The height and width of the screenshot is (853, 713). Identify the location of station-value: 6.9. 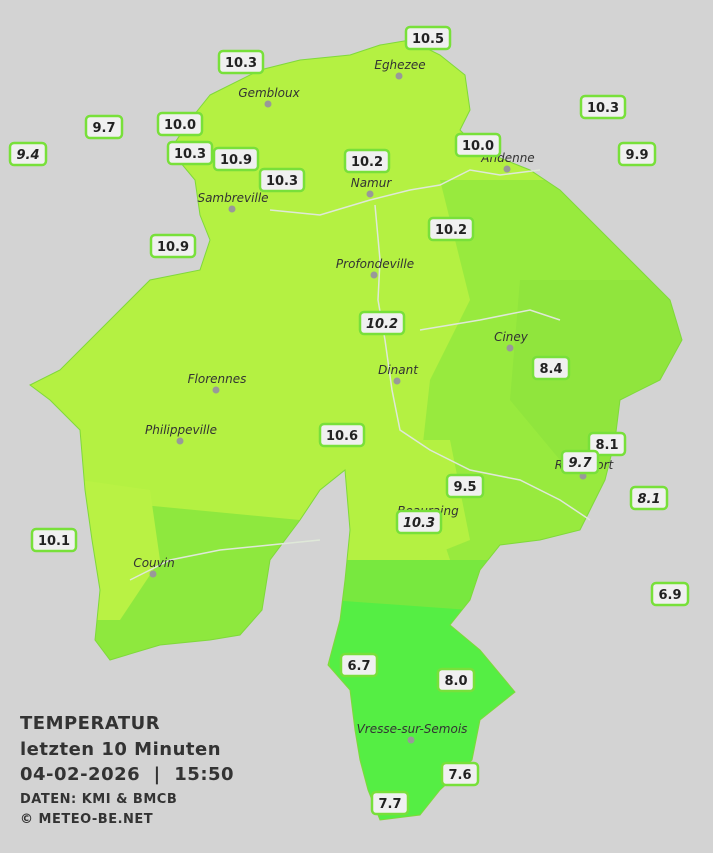
(669, 595).